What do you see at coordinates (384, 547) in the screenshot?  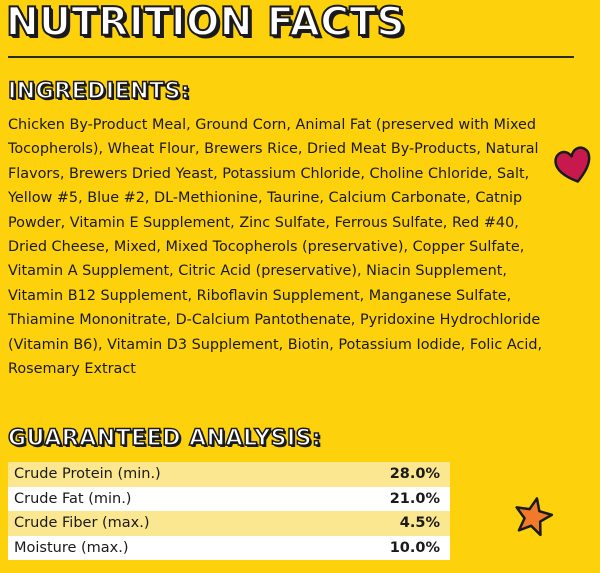 I see `analysis-value: 10.0%` at bounding box center [384, 547].